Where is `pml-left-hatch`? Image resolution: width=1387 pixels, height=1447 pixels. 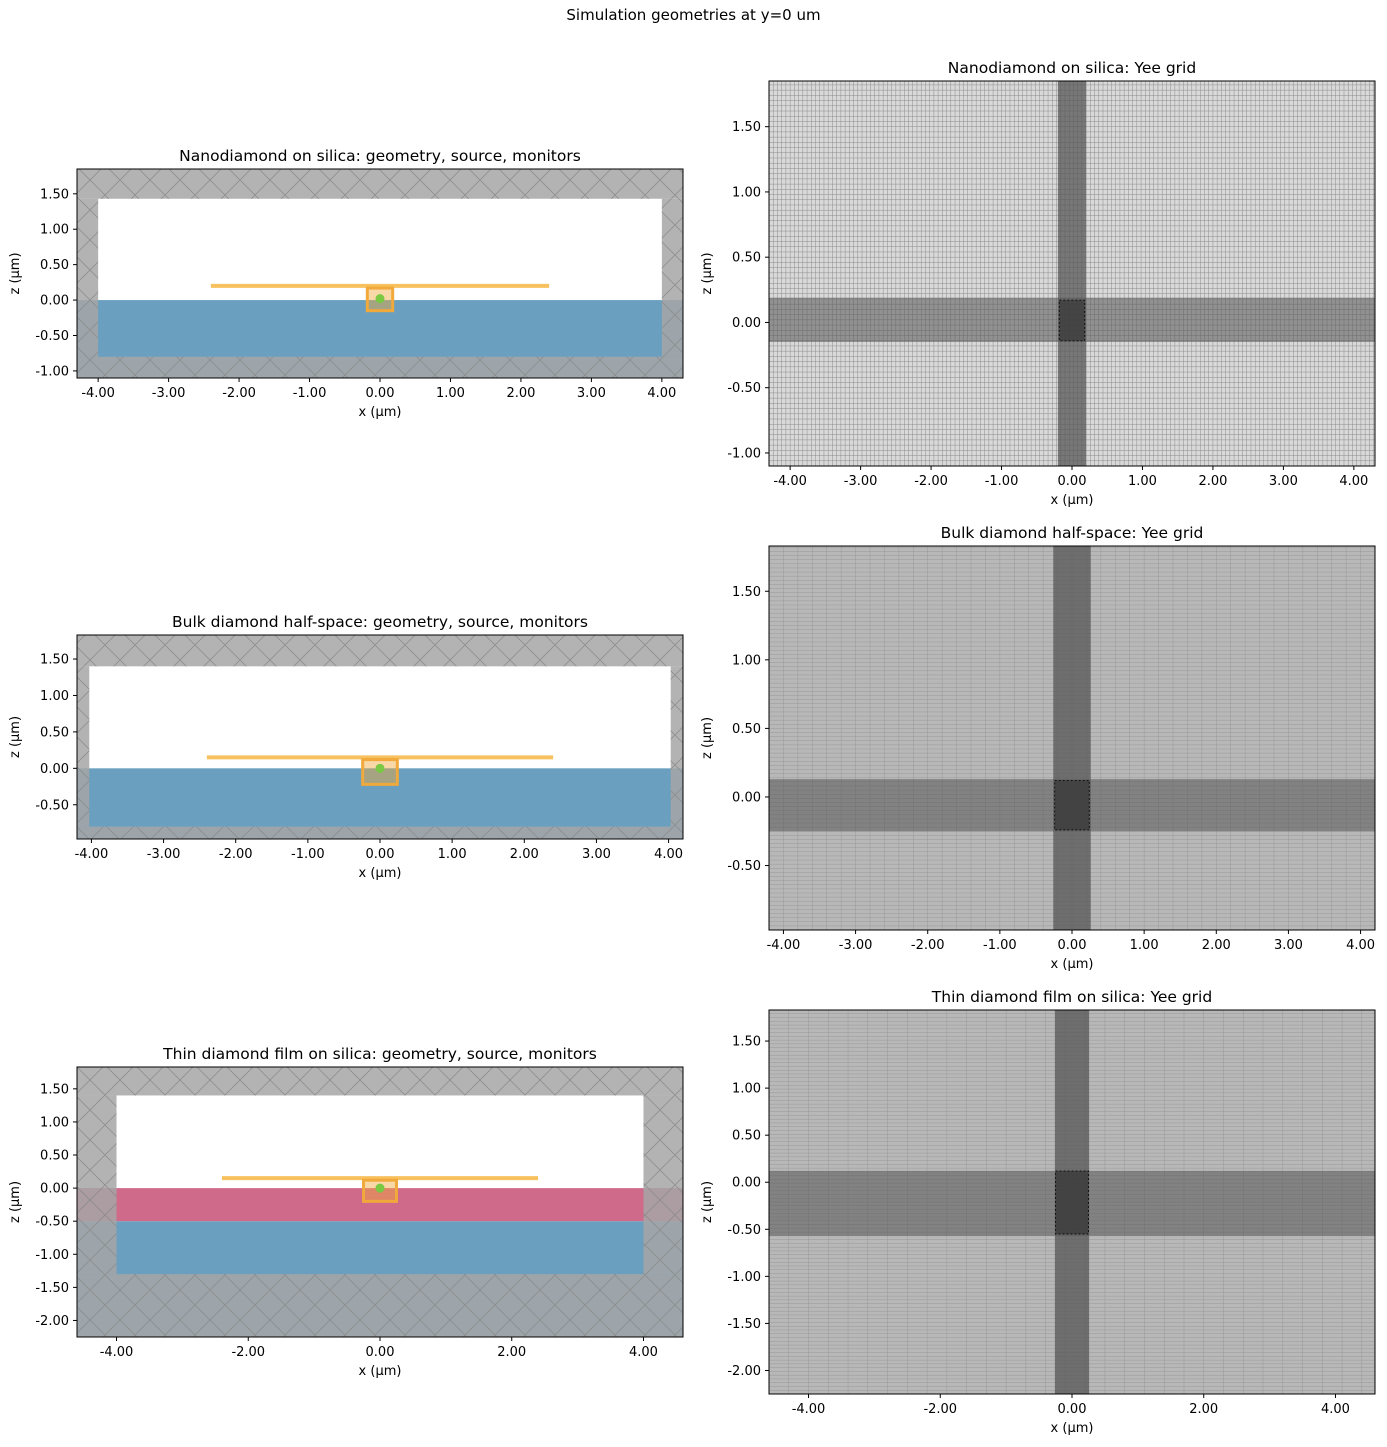
pml-left-hatch is located at coordinates (97, 1185).